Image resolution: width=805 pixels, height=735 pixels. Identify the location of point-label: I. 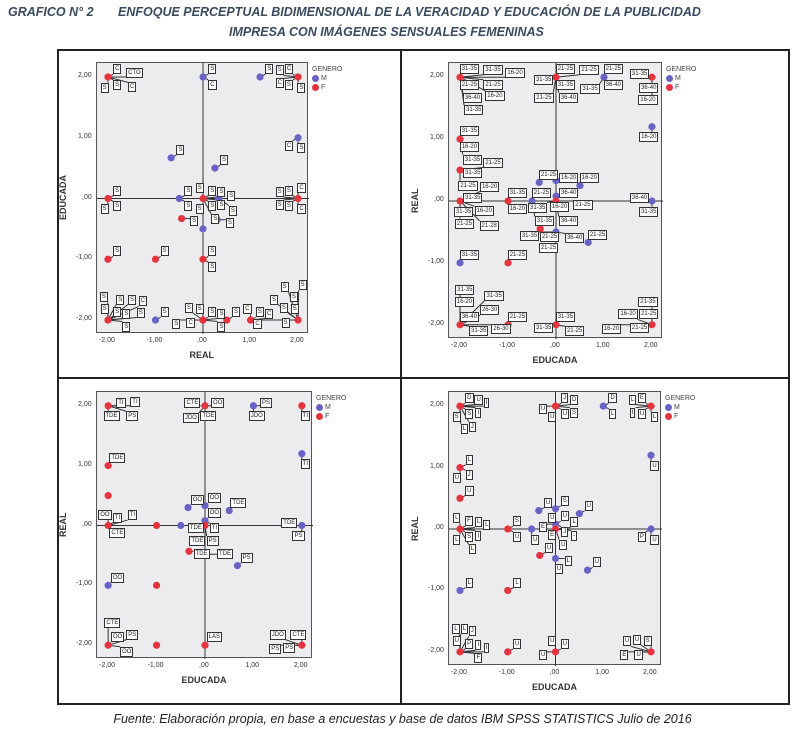
(478, 412).